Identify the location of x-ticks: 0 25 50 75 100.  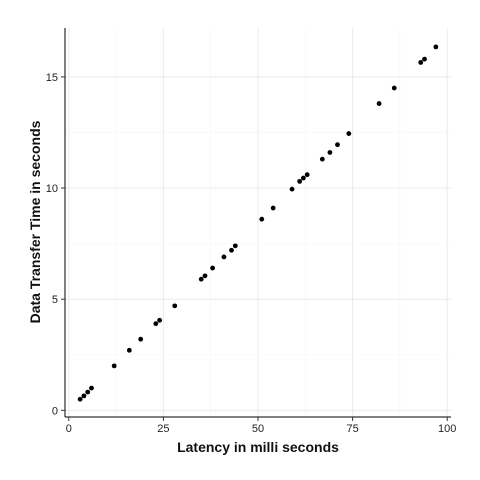
(261, 426).